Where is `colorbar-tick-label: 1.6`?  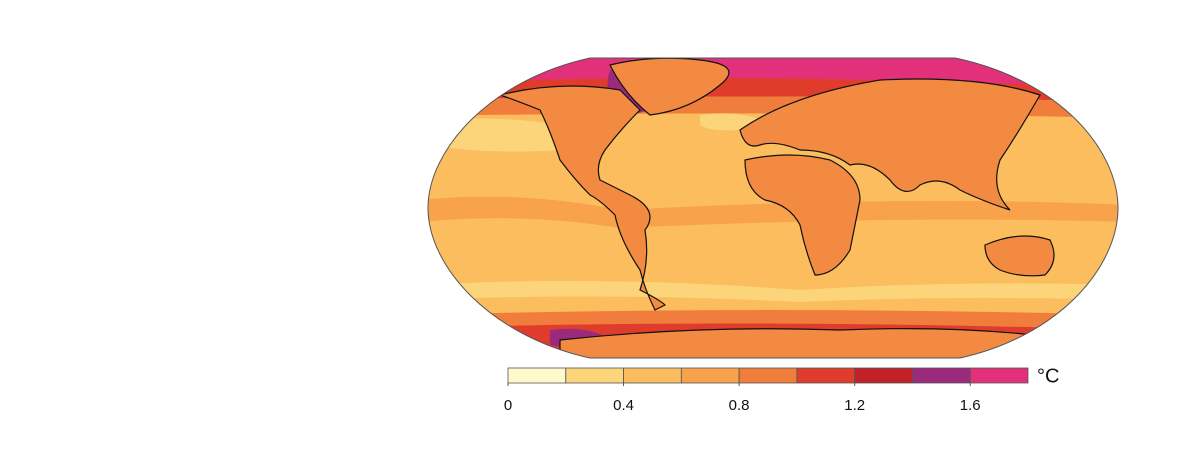 colorbar-tick-label: 1.6 is located at coordinates (970, 405).